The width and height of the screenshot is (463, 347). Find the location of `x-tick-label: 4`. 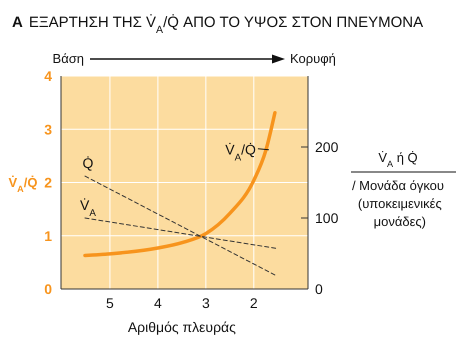

x-tick-label: 4 is located at coordinates (158, 303).